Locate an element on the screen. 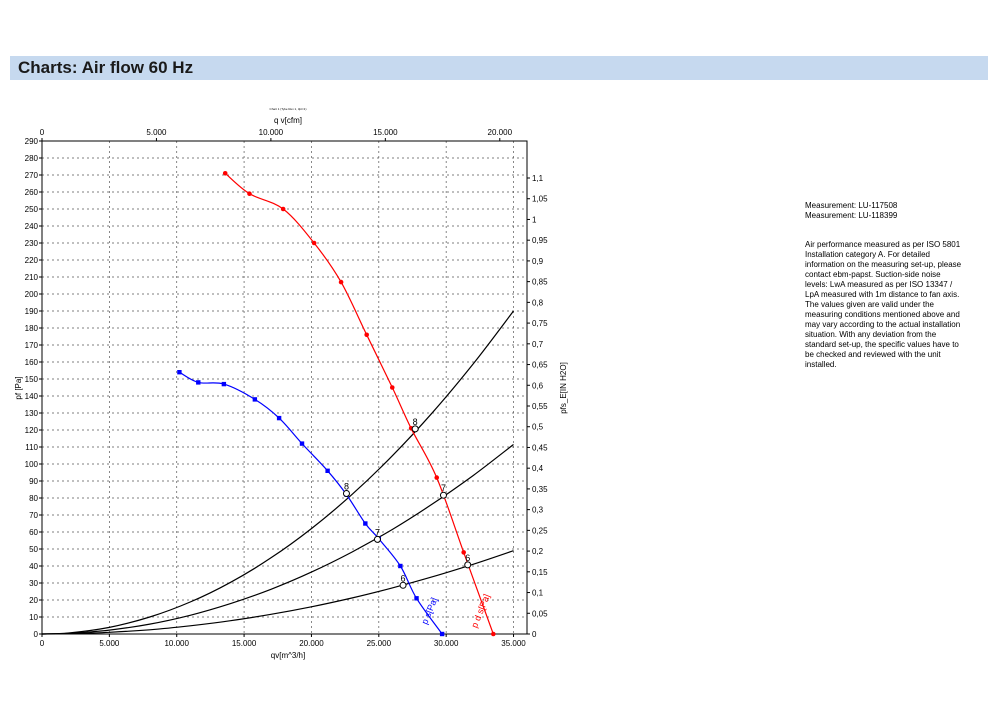 Image resolution: width=1000 pixels, height=703 pixels. y-tick-label: 220 is located at coordinates (32, 260).